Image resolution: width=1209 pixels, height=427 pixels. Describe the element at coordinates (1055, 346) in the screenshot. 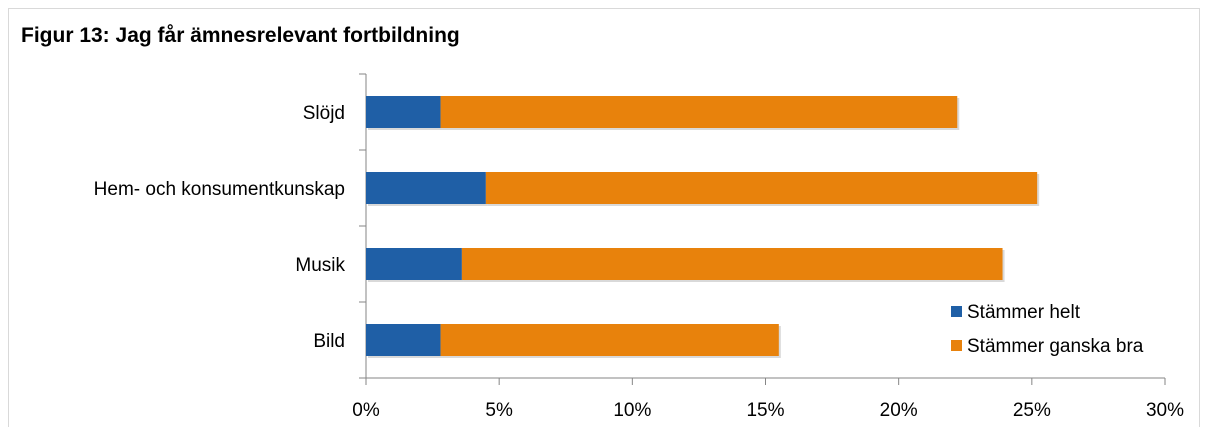

I see `legend-label: Stämmer ganska bra` at that location.